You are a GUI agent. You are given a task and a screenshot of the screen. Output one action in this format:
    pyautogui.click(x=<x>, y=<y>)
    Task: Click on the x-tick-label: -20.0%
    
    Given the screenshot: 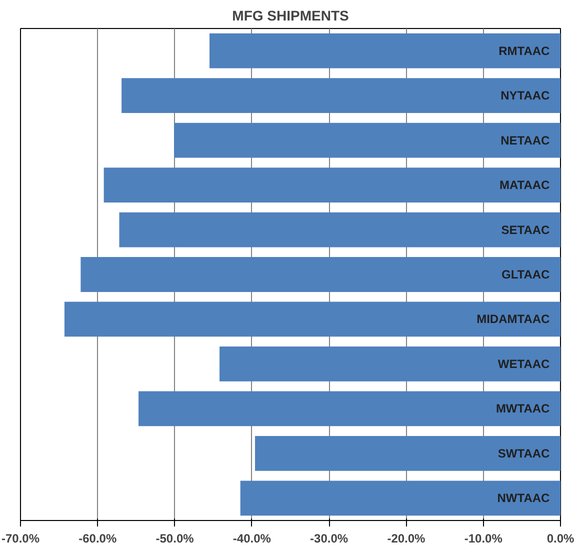 What is the action you would take?
    pyautogui.click(x=406, y=539)
    